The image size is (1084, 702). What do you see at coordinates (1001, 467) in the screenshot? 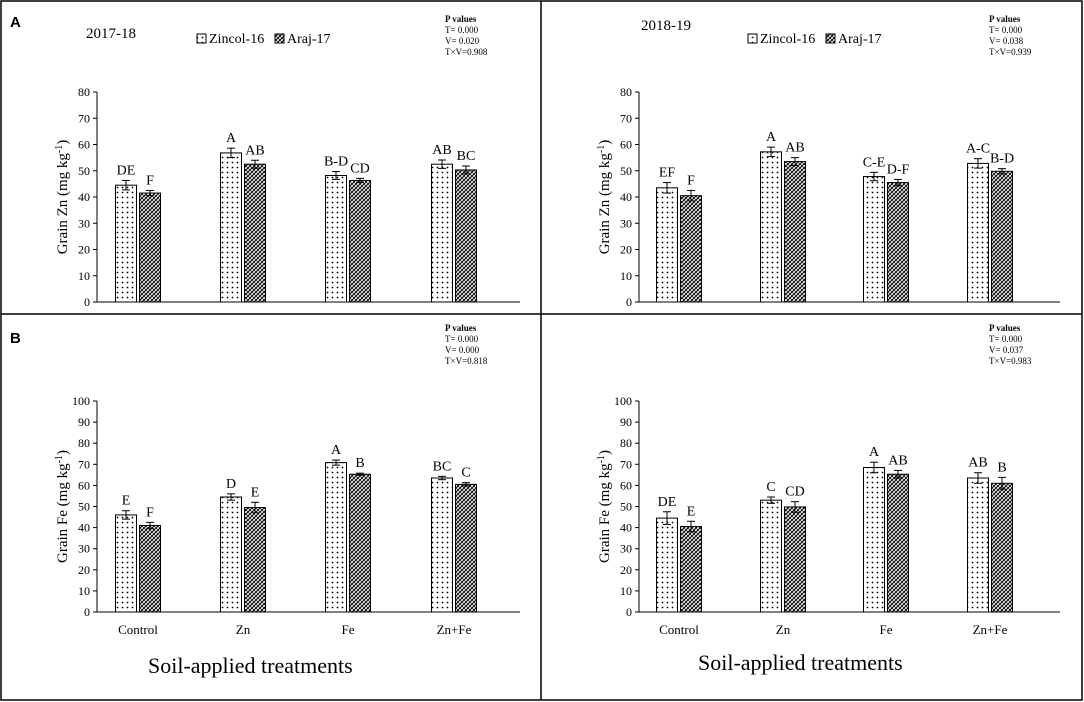
I see `significance-letter: B` at bounding box center [1001, 467].